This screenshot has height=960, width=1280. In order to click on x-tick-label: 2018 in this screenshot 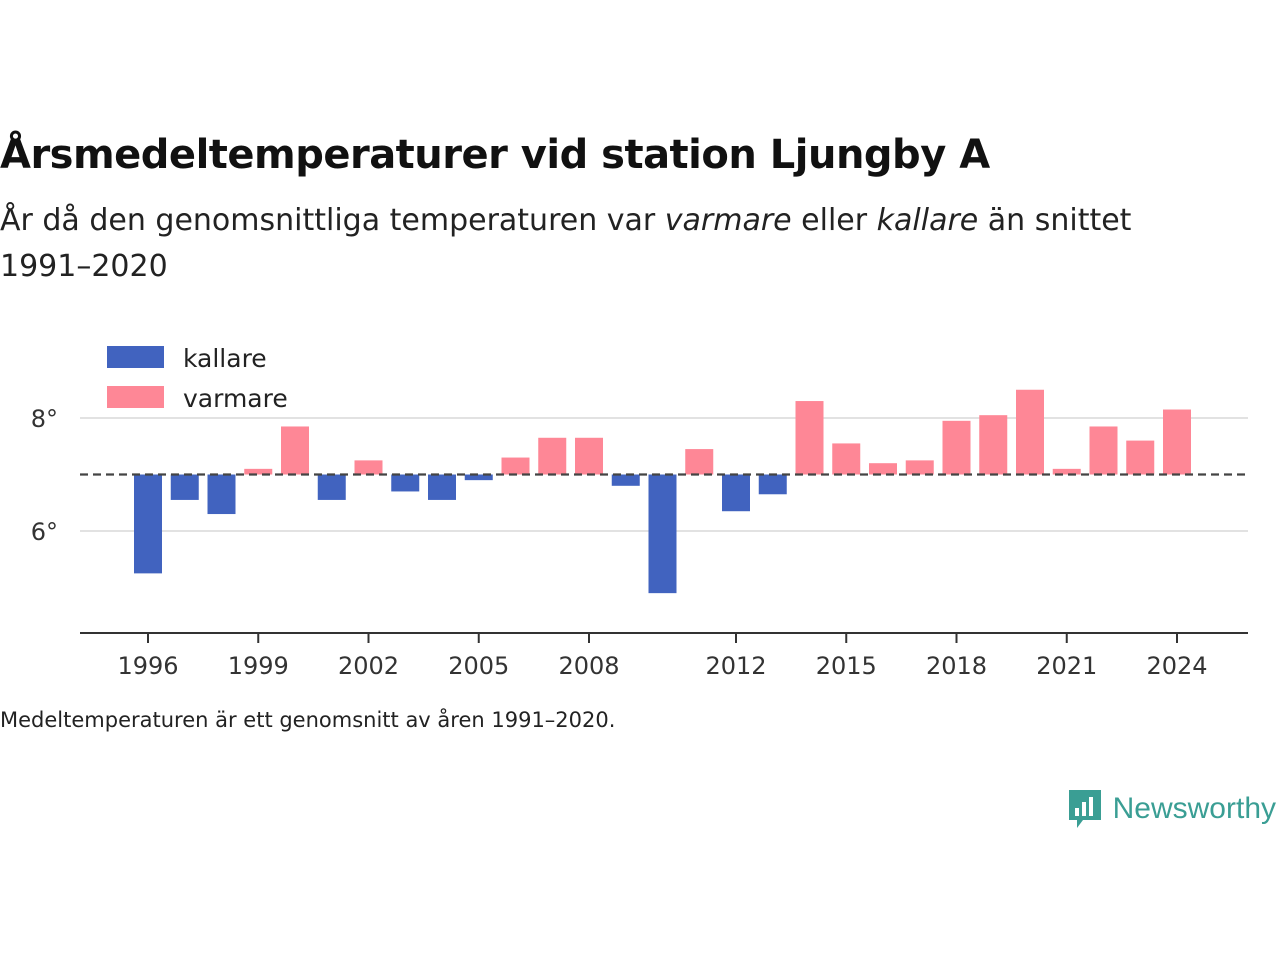, I will do `click(956, 666)`.